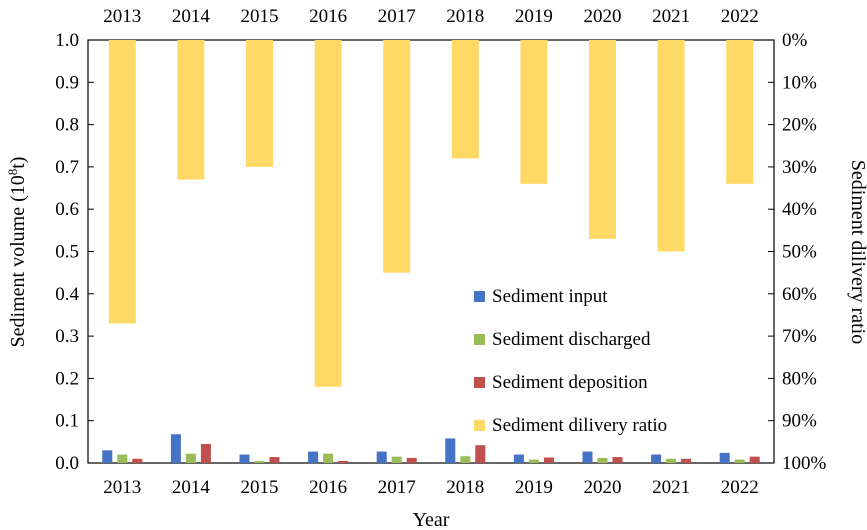  I want to click on left-axis-title-unit: t), so click(18, 163).